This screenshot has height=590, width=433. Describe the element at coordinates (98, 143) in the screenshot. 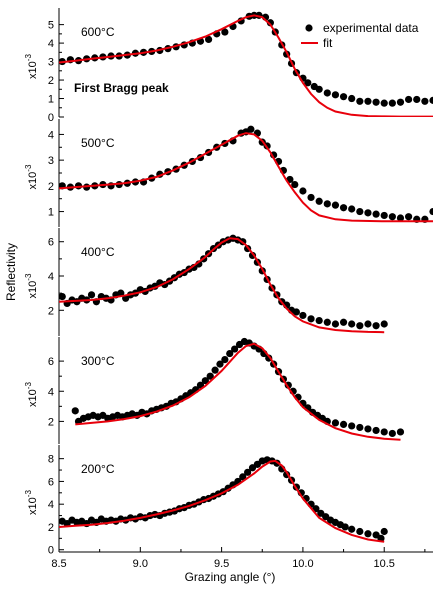

I see `temperature-label: 500°C` at that location.